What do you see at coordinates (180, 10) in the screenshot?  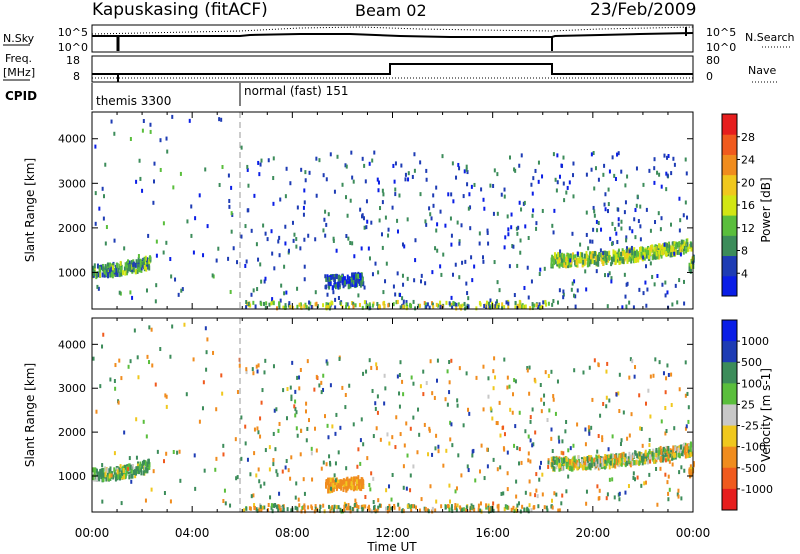 I see `station-title: Kapuskasing (fitACF)` at bounding box center [180, 10].